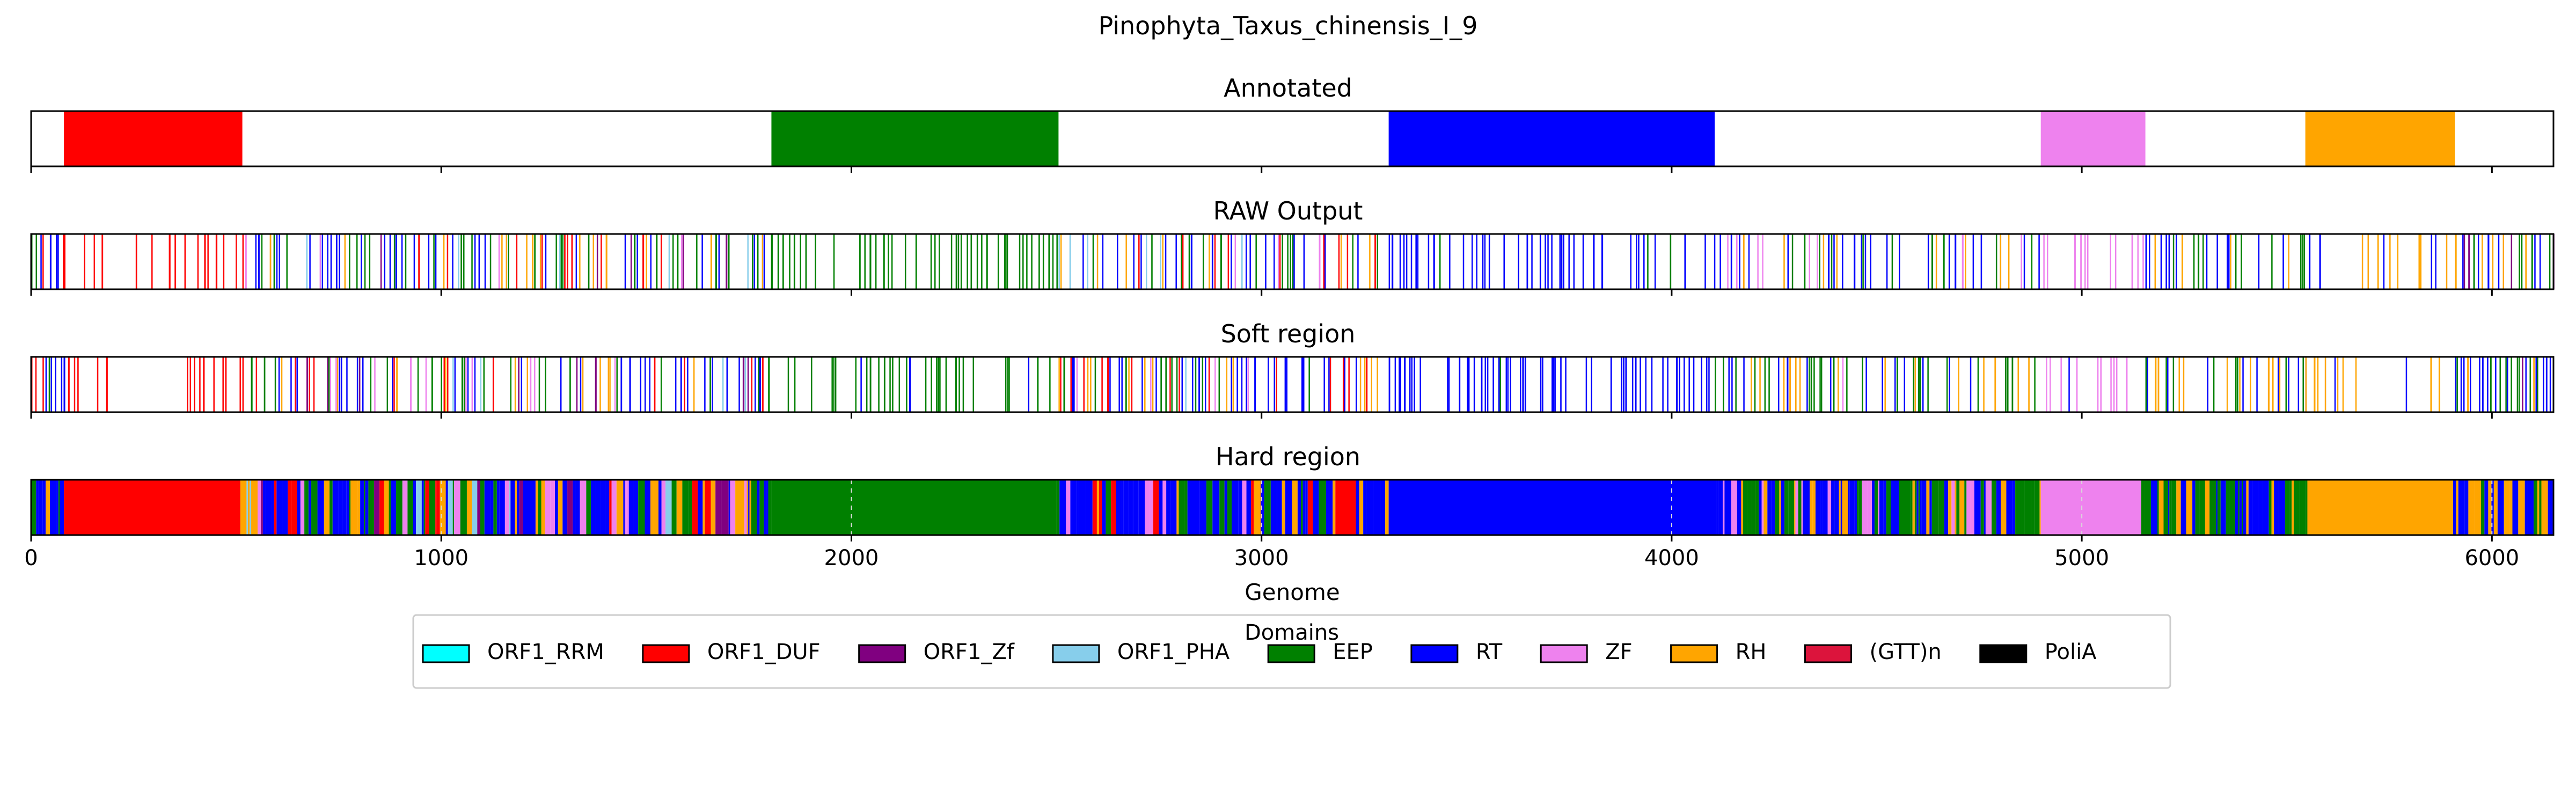 The width and height of the screenshot is (2576, 805). Describe the element at coordinates (1076, 653) in the screenshot. I see `legend-swatch-orf1-pha` at that location.